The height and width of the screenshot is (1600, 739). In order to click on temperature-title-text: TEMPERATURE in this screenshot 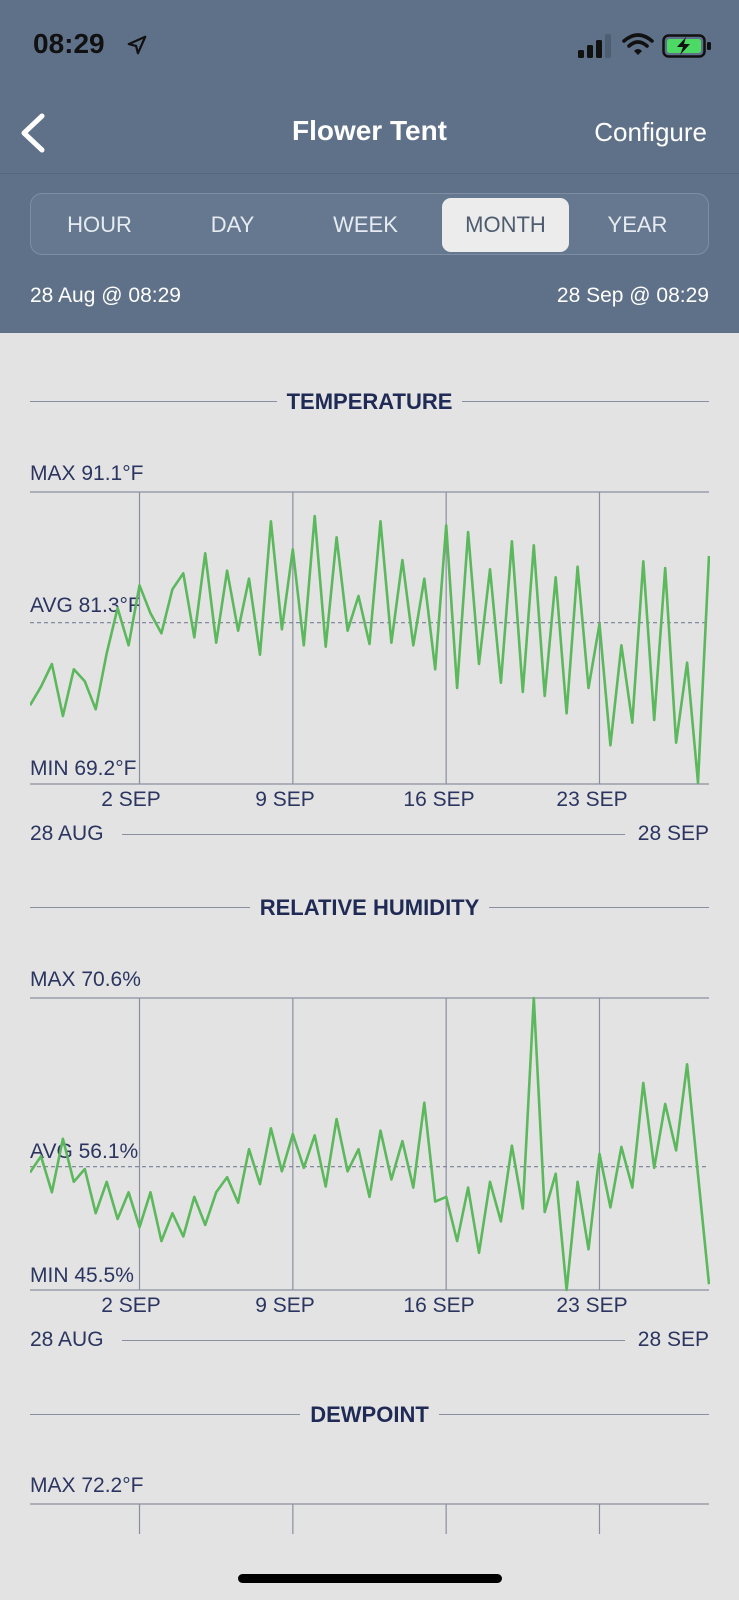, I will do `click(369, 401)`.